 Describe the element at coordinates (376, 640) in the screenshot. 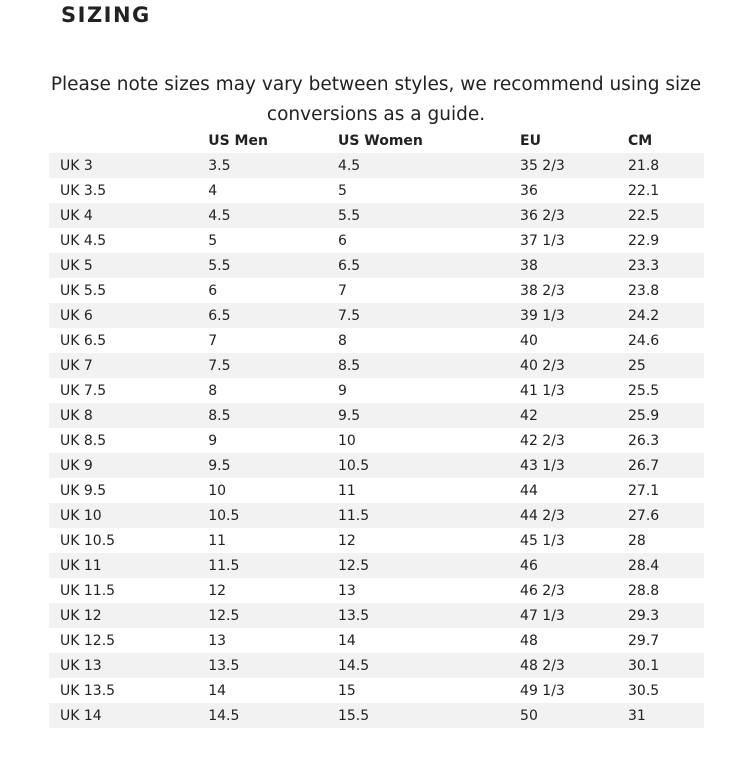

I see `table-row: UK 12.5 13 14 48 29.7` at that location.